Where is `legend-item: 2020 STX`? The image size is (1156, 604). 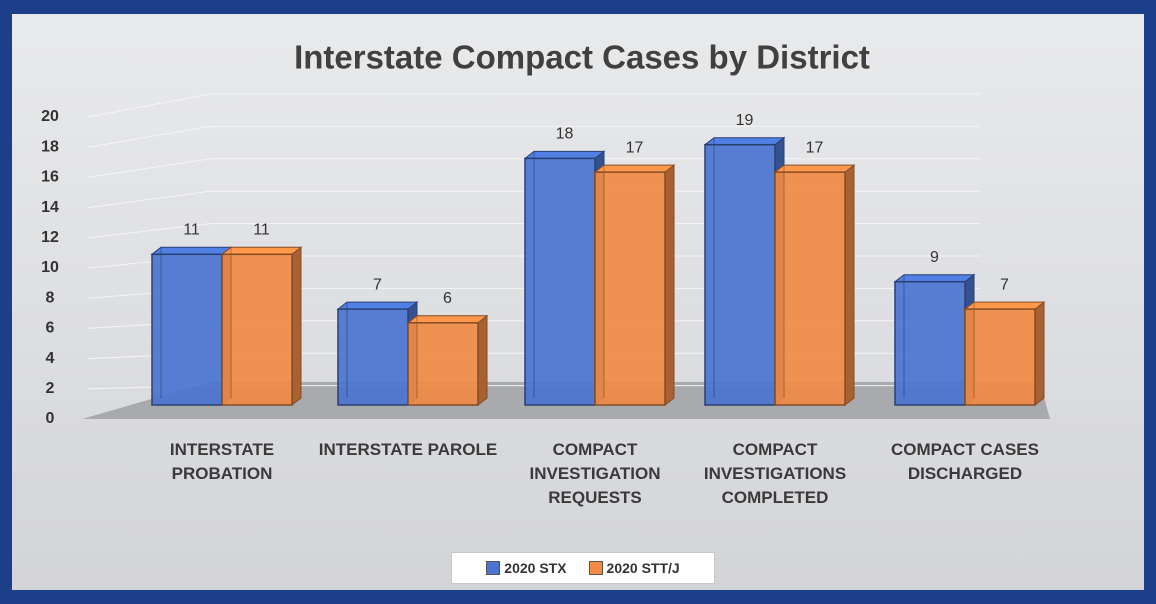
legend-item: 2020 STX is located at coordinates (526, 568).